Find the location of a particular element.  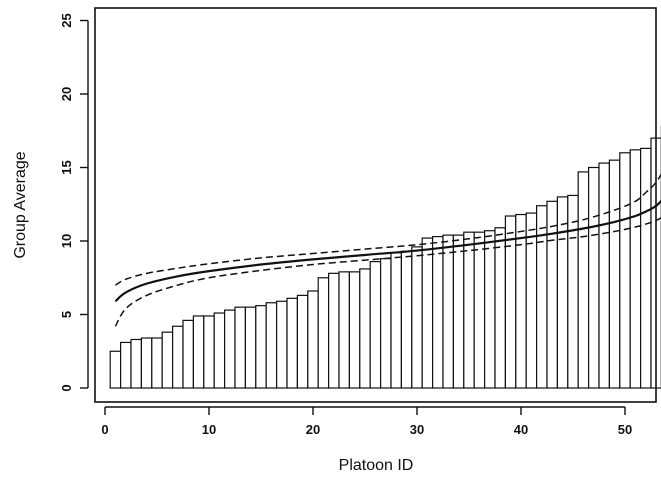

x-tick-label: 40 is located at coordinates (521, 429).